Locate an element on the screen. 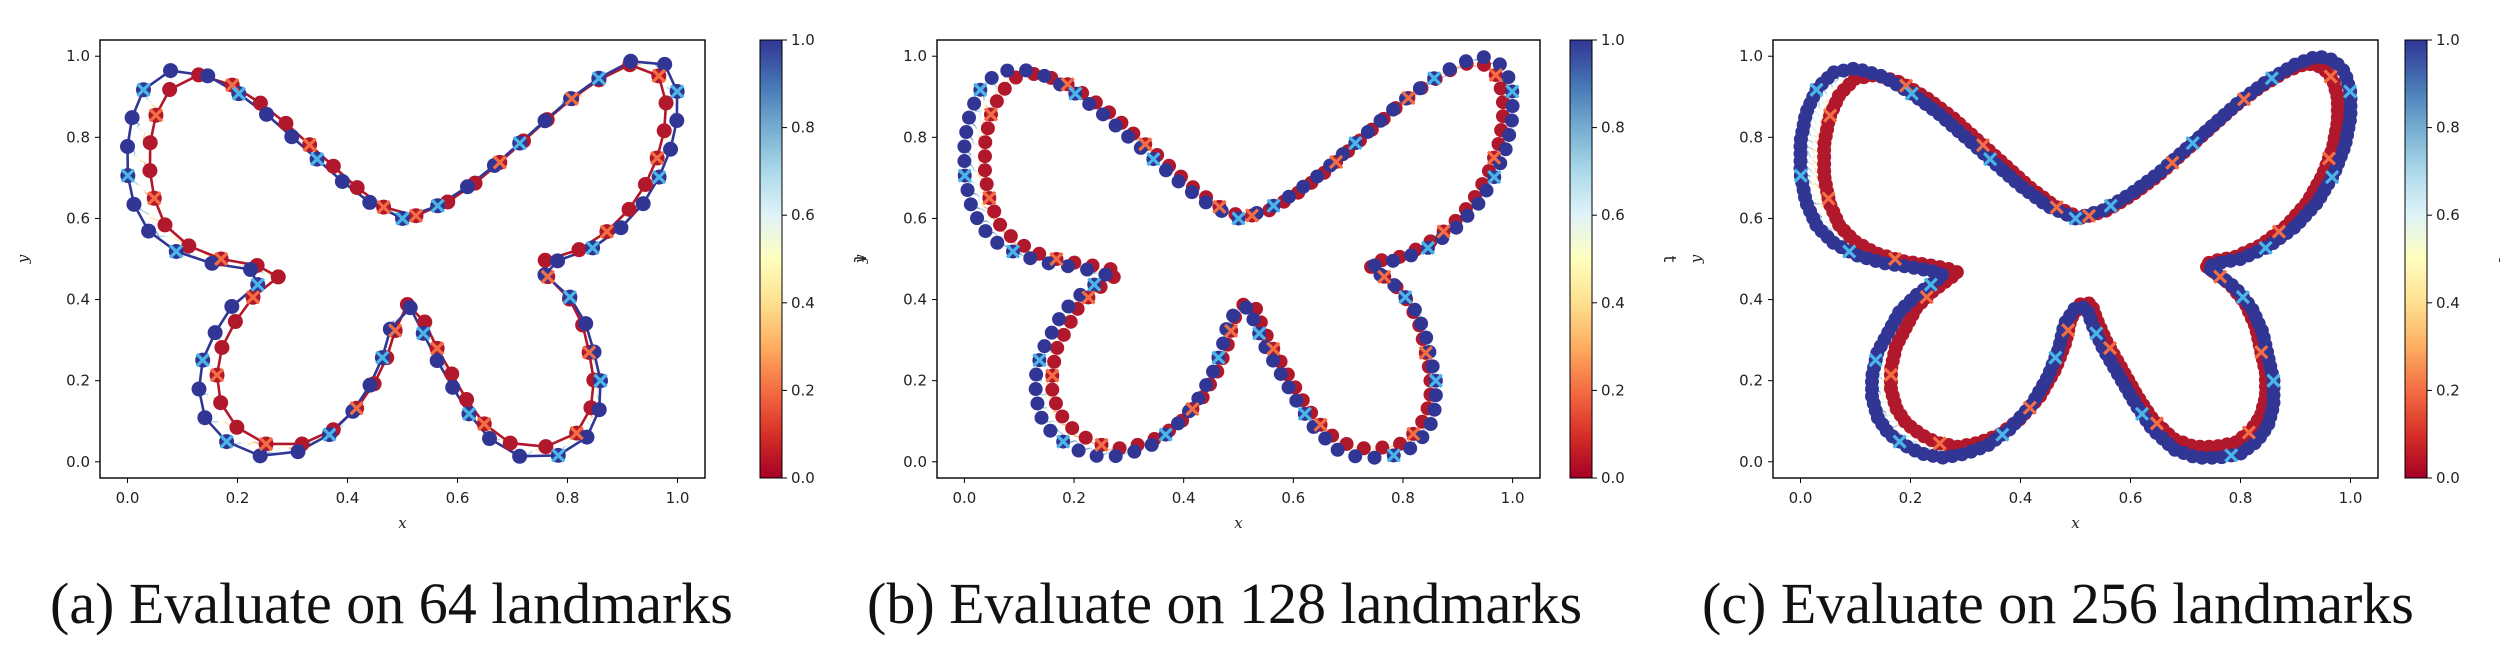 Image resolution: width=2500 pixels, height=662 pixels. colorbar-tick-label: 0.2 is located at coordinates (2448, 390).